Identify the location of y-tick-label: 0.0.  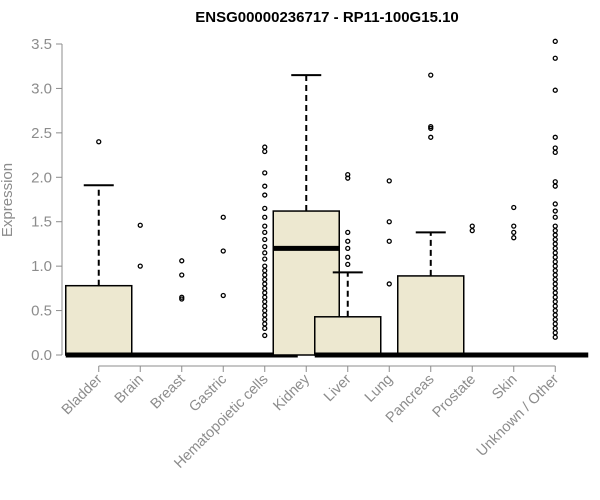
(41, 355).